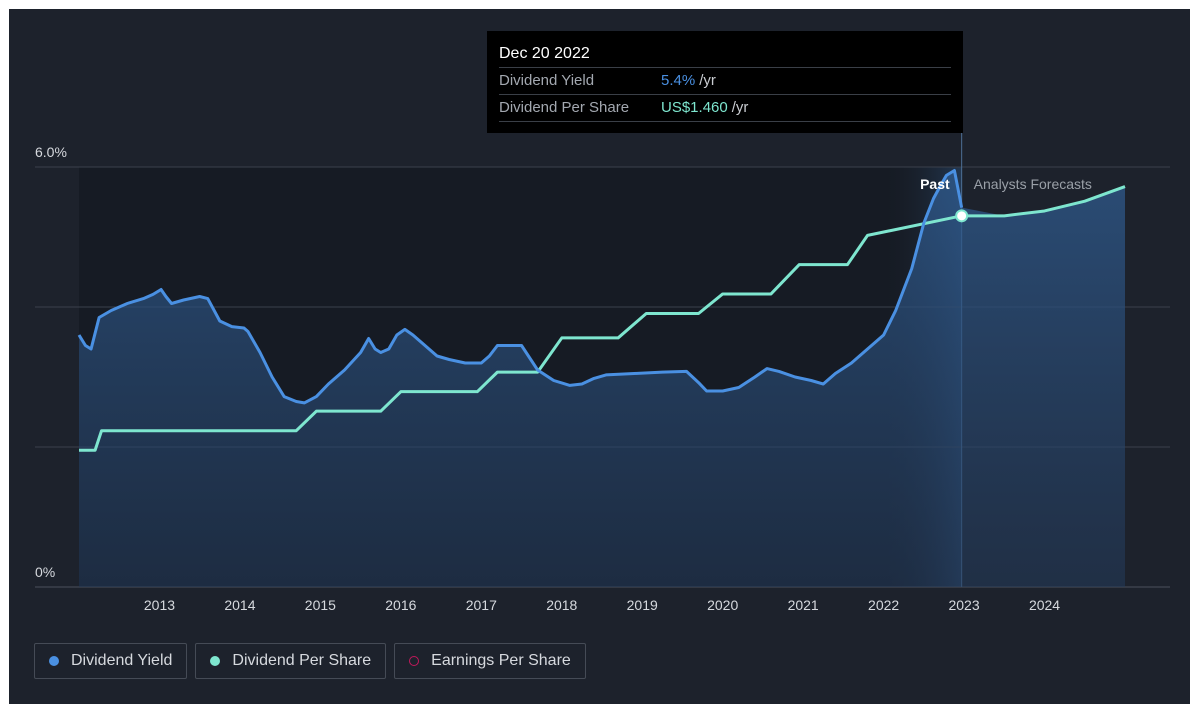 Image resolution: width=1200 pixels, height=714 pixels. I want to click on x-tick-label: 2014, so click(239, 605).